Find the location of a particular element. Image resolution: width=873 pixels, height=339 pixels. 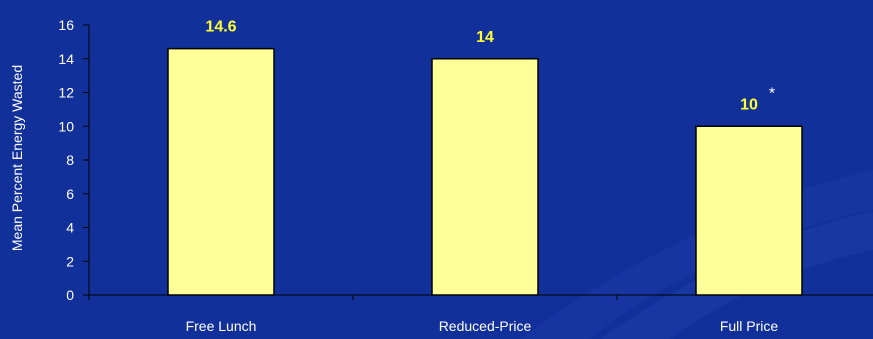

y-tick-label: 14 is located at coordinates (66, 59).